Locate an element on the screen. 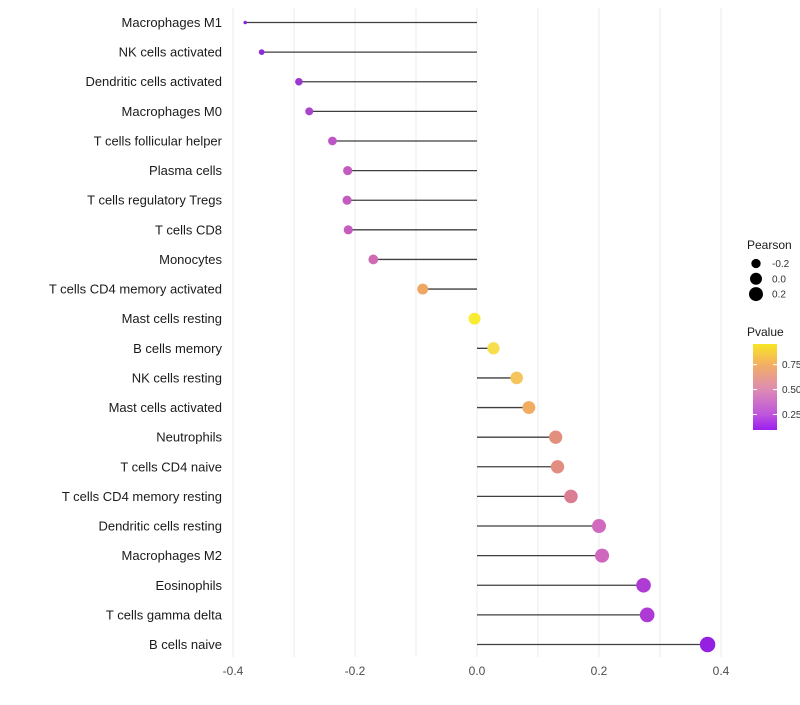 The width and height of the screenshot is (800, 705). x-tick-label: 0.2 is located at coordinates (599, 671).